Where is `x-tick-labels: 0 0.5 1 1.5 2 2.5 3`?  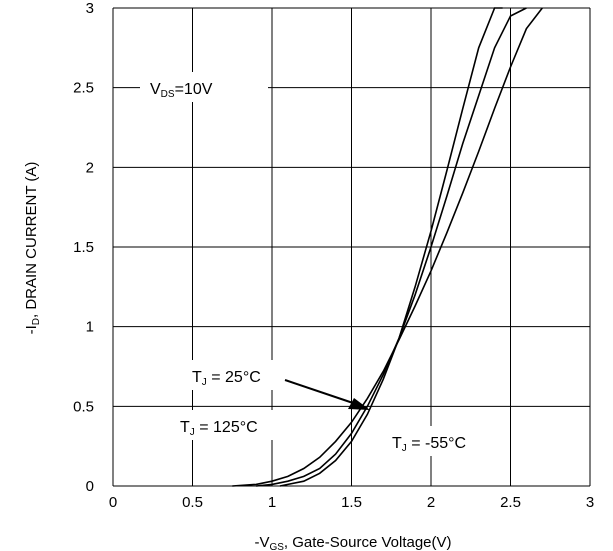
x-tick-labels: 0 0.5 1 1.5 2 2.5 3 is located at coordinates (351, 502).